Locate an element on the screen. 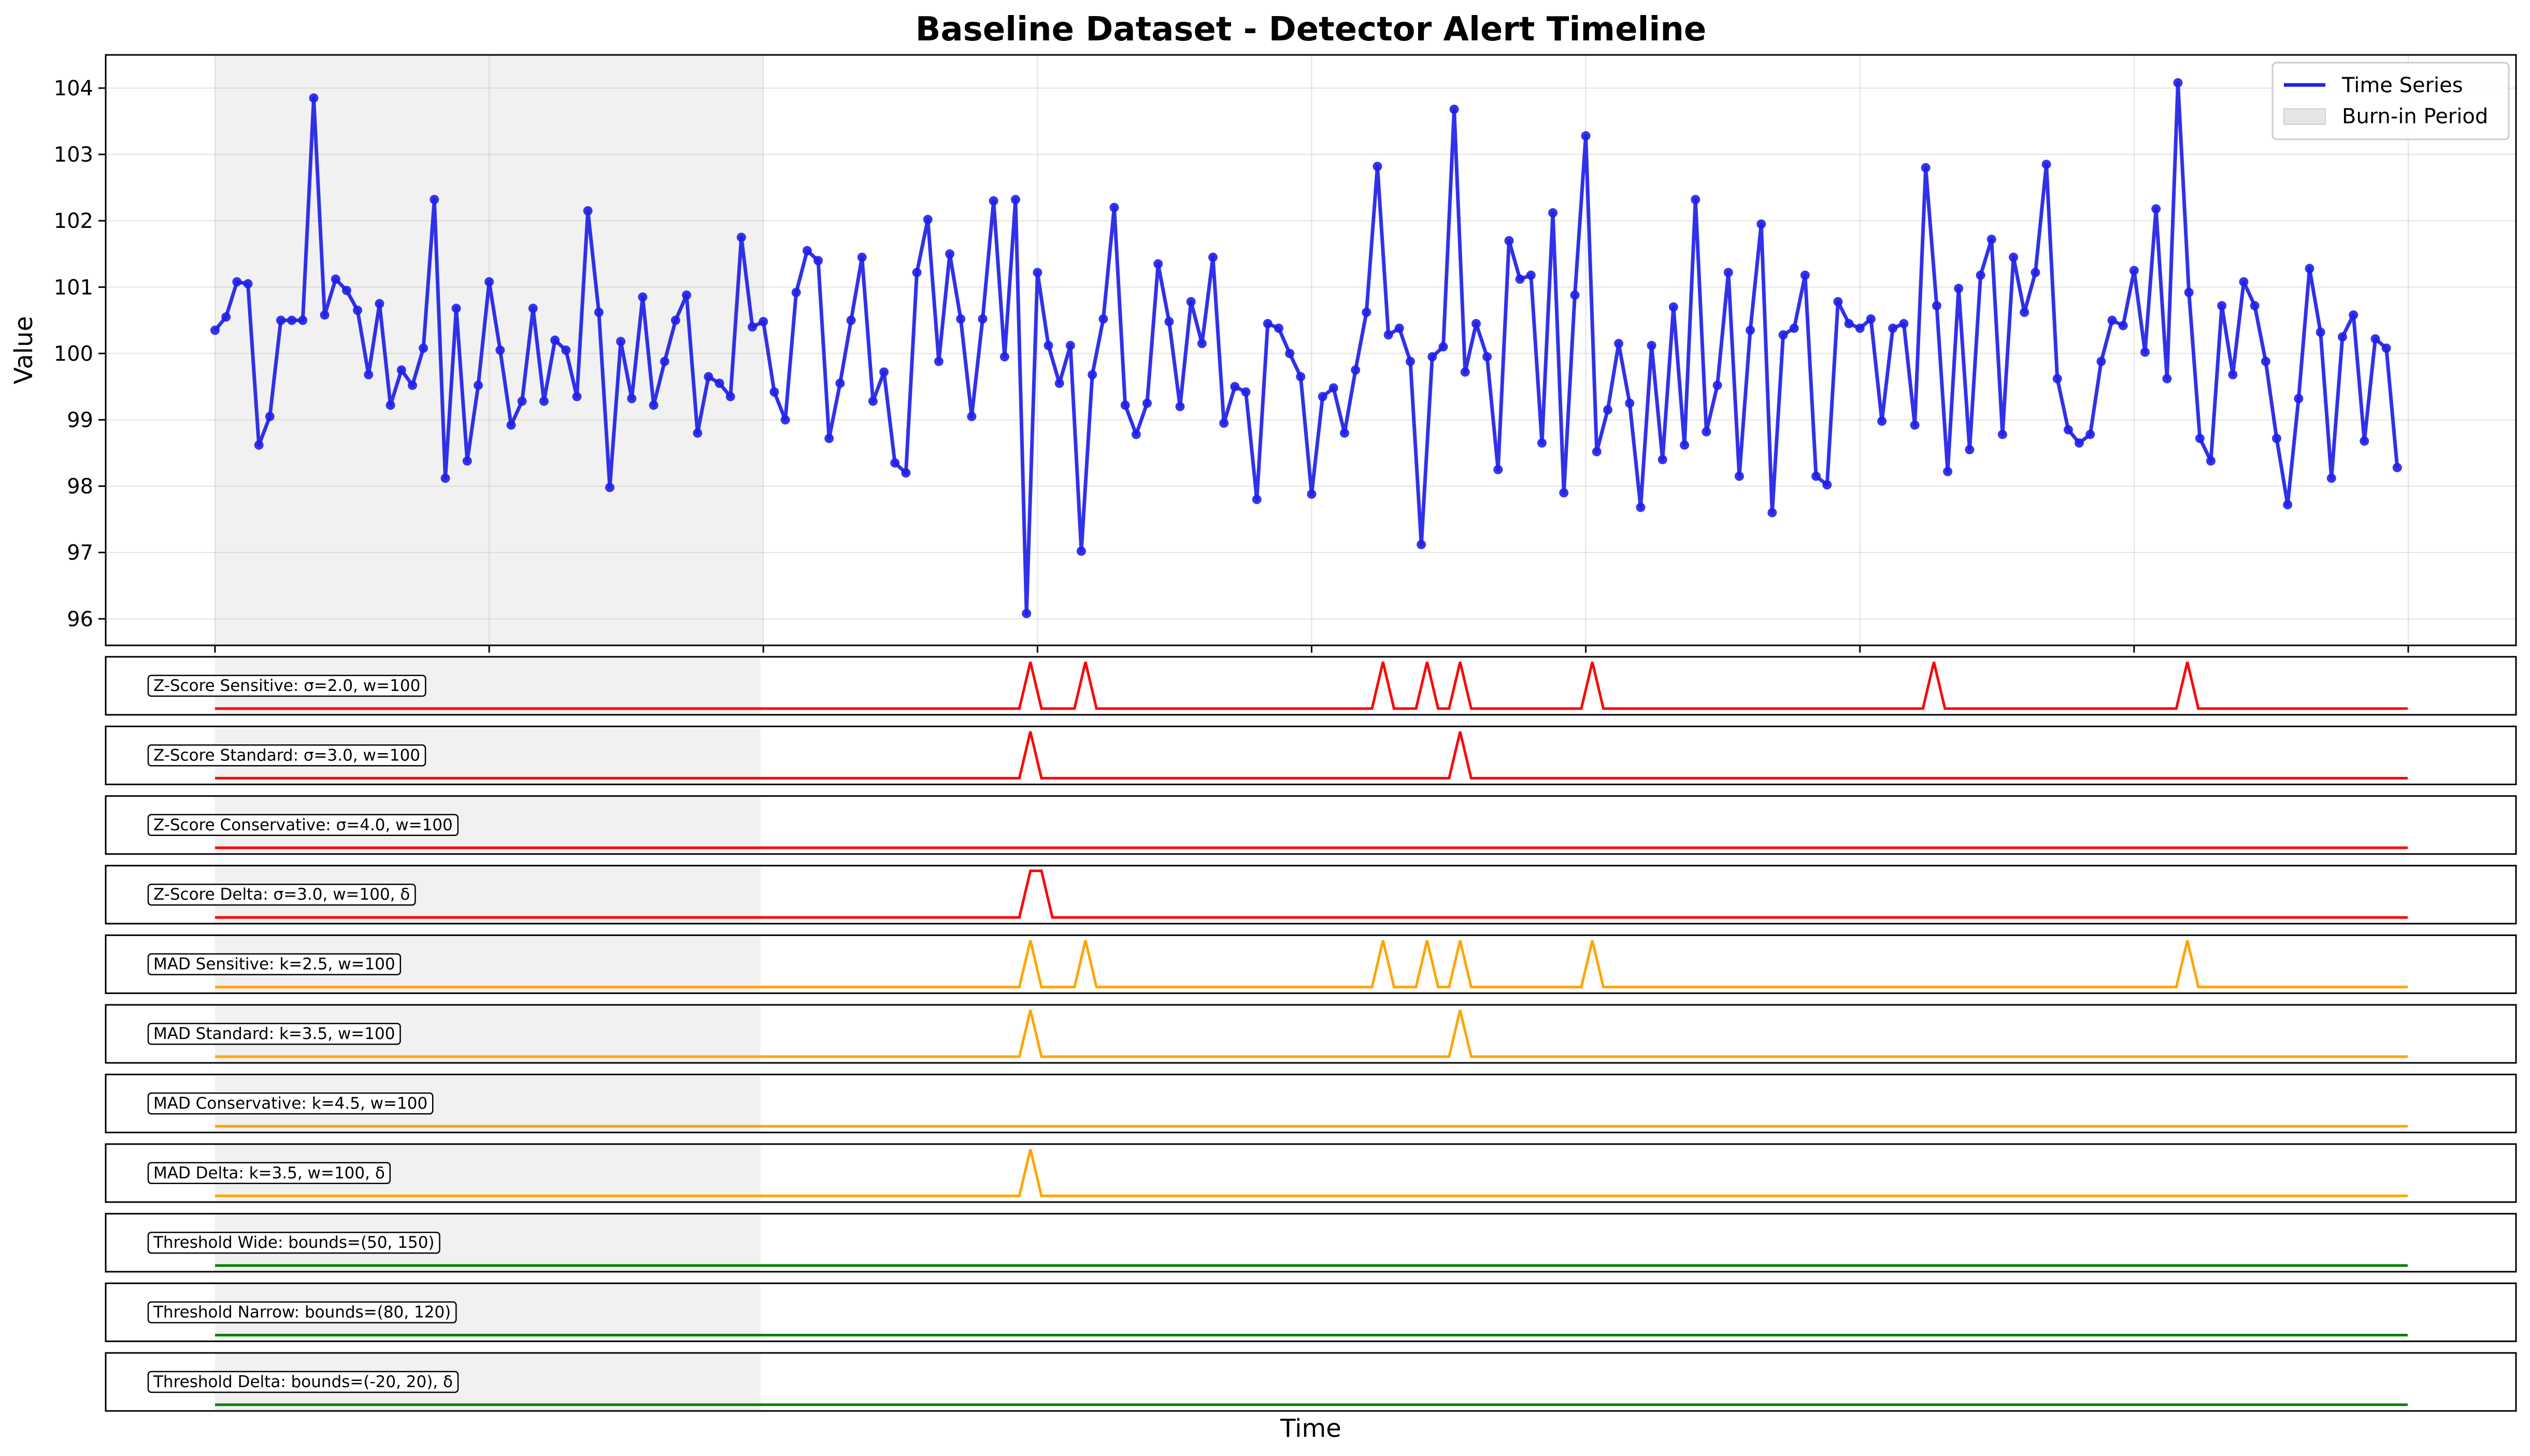 The image size is (2530, 1456). detector-panel: MAD Conservative: k=4.5, w=100 is located at coordinates (1311, 1103).